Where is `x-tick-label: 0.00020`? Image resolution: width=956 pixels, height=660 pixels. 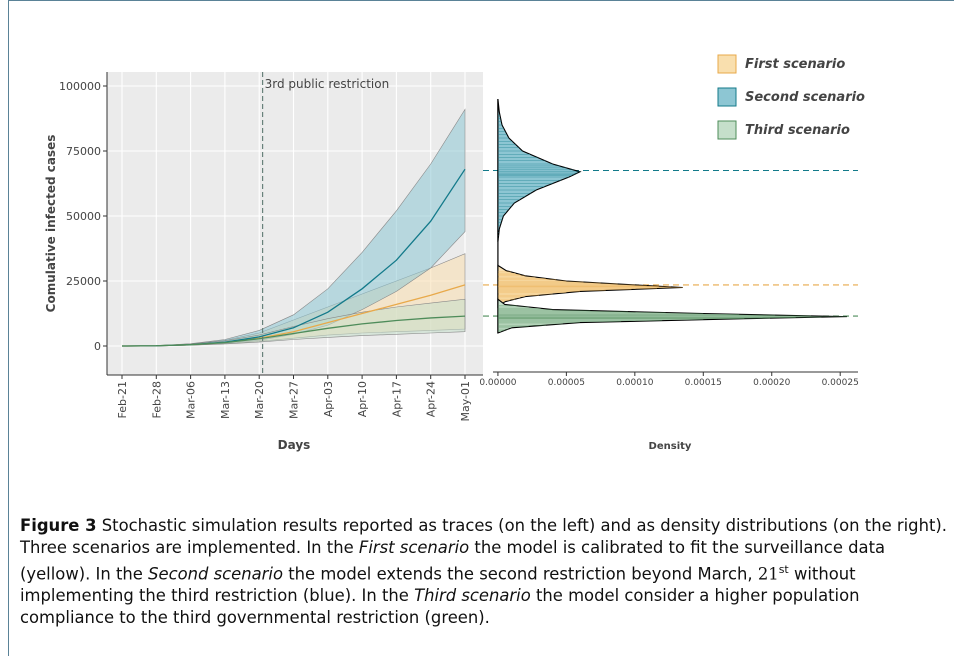 x-tick-label: 0.00020 is located at coordinates (771, 383).